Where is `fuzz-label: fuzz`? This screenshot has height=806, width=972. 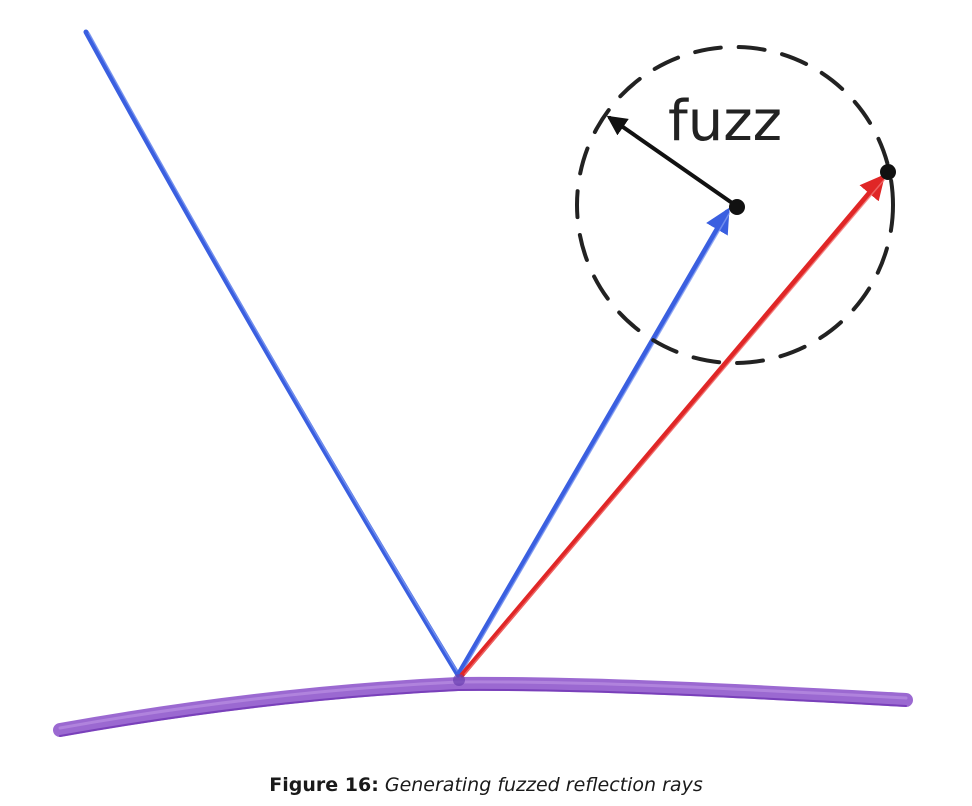 fuzz-label: fuzz is located at coordinates (725, 121).